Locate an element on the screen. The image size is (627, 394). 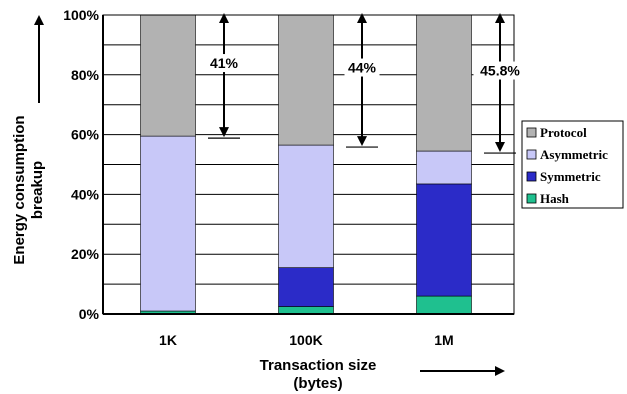
bar-asymmetric-1m is located at coordinates (444, 167).